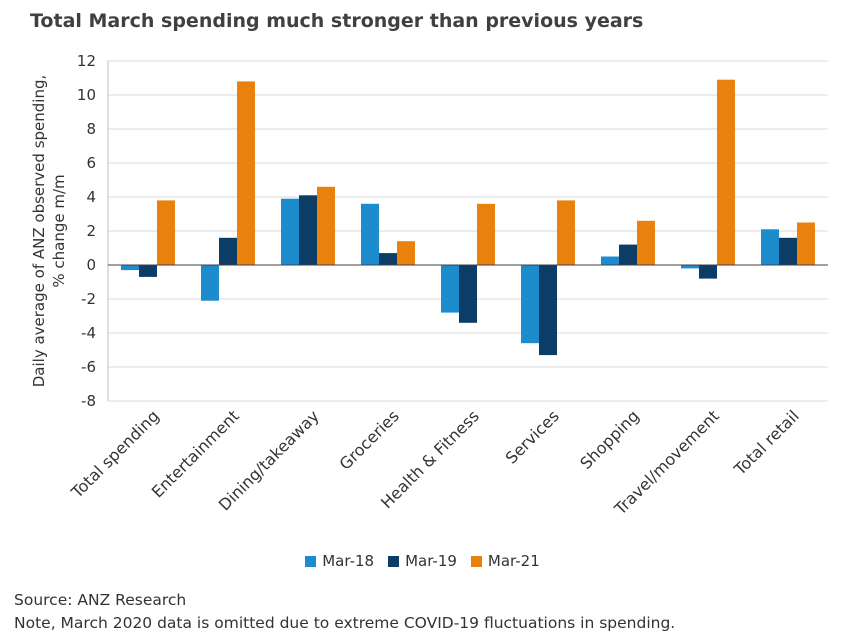 This screenshot has height=643, width=845. What do you see at coordinates (100, 600) in the screenshot?
I see `source-note: Source: ANZ Research` at bounding box center [100, 600].